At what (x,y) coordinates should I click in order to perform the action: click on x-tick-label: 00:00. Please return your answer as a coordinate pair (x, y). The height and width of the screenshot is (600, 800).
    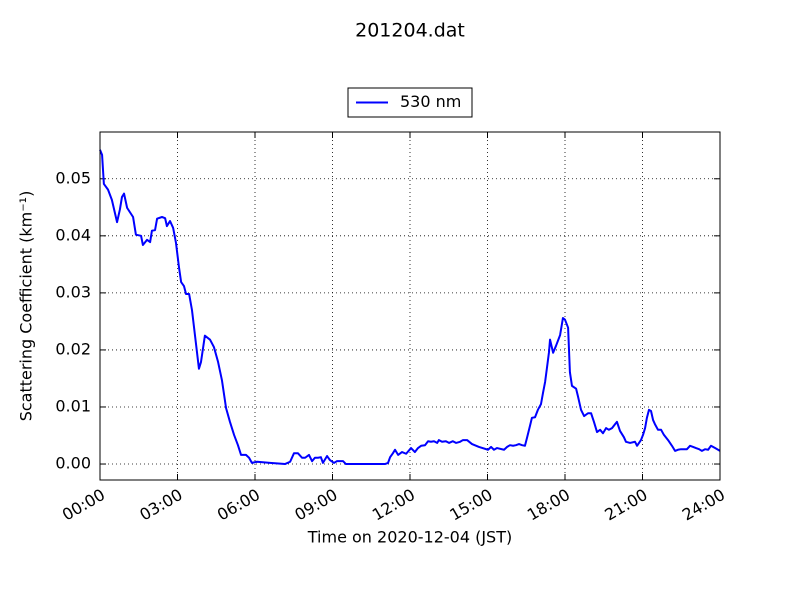
    Looking at the image, I should click on (83, 505).